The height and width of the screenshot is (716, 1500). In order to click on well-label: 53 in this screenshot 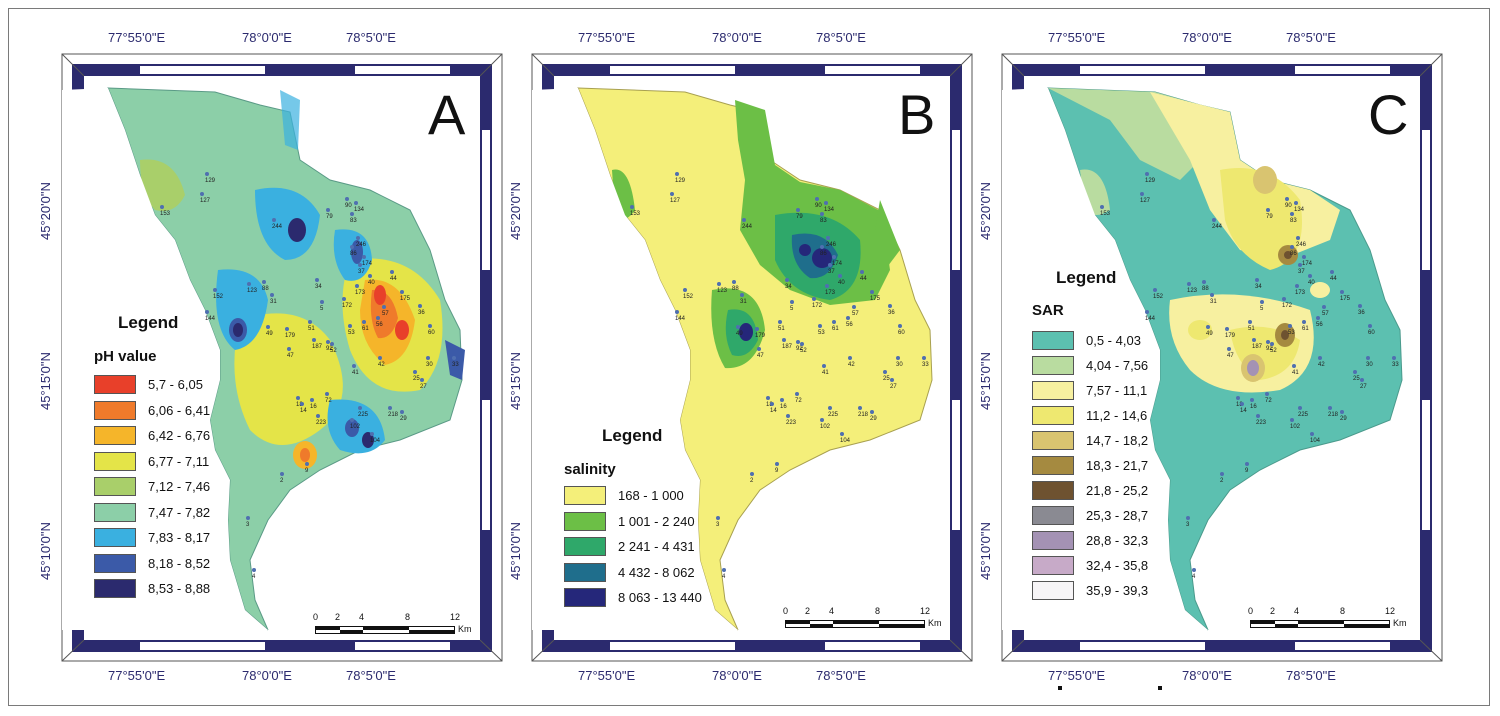, I will do `click(1291, 330)`.